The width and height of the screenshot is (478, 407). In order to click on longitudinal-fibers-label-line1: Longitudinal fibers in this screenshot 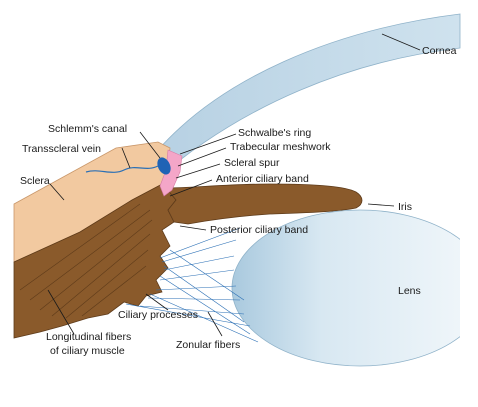, I will do `click(88, 337)`.